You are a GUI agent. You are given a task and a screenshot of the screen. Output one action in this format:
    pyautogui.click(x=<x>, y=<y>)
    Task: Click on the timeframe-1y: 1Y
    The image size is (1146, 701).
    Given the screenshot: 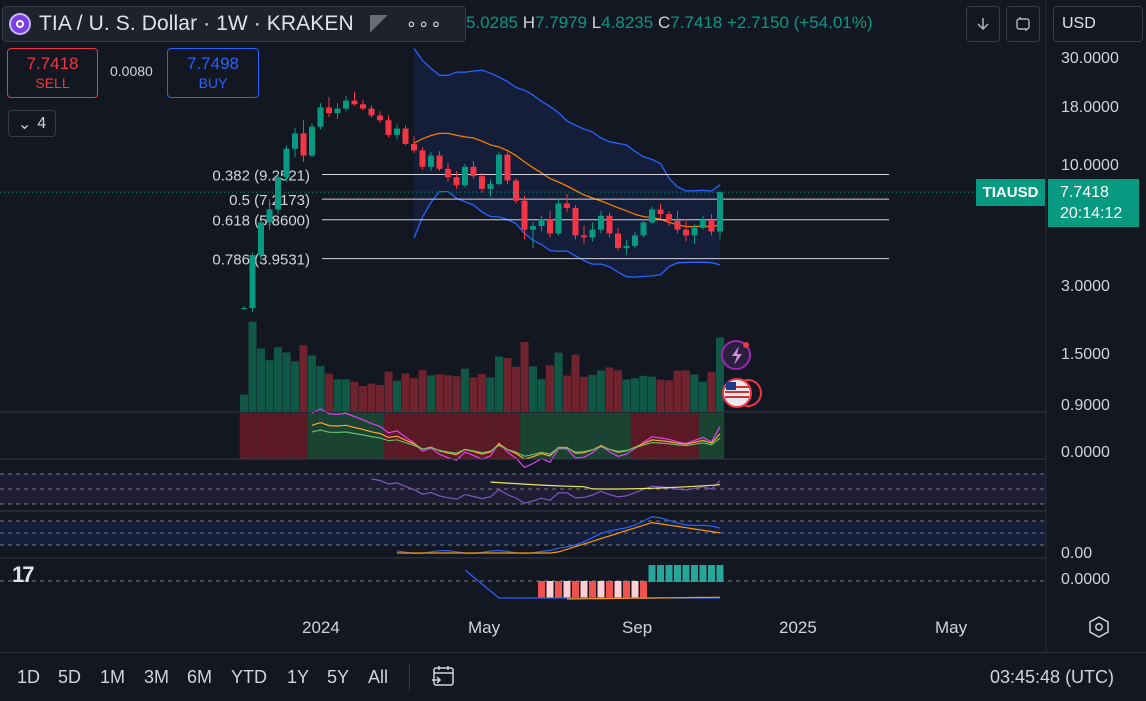 What is the action you would take?
    pyautogui.click(x=298, y=677)
    